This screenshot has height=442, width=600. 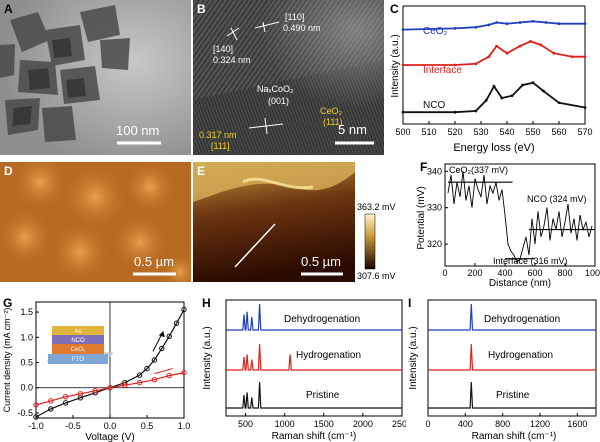 What do you see at coordinates (493, 148) in the screenshot?
I see `c-xlabel: Energy loss (eV)` at bounding box center [493, 148].